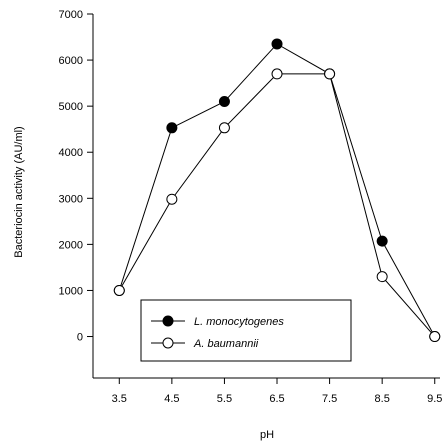  I want to click on legend-label-a-baumannii: A. baumannii, so click(226, 344).